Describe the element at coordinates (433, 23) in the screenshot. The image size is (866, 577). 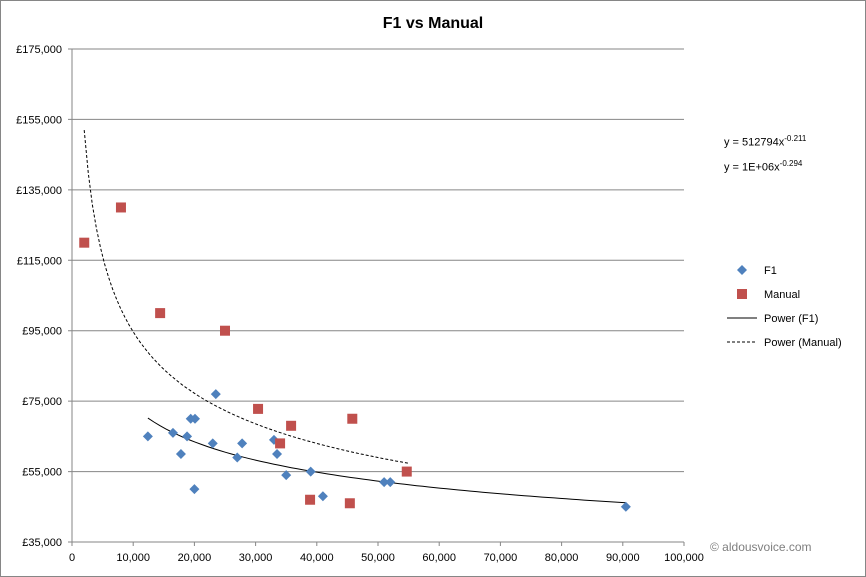
I see `chart-title: F1 vs Manual` at that location.